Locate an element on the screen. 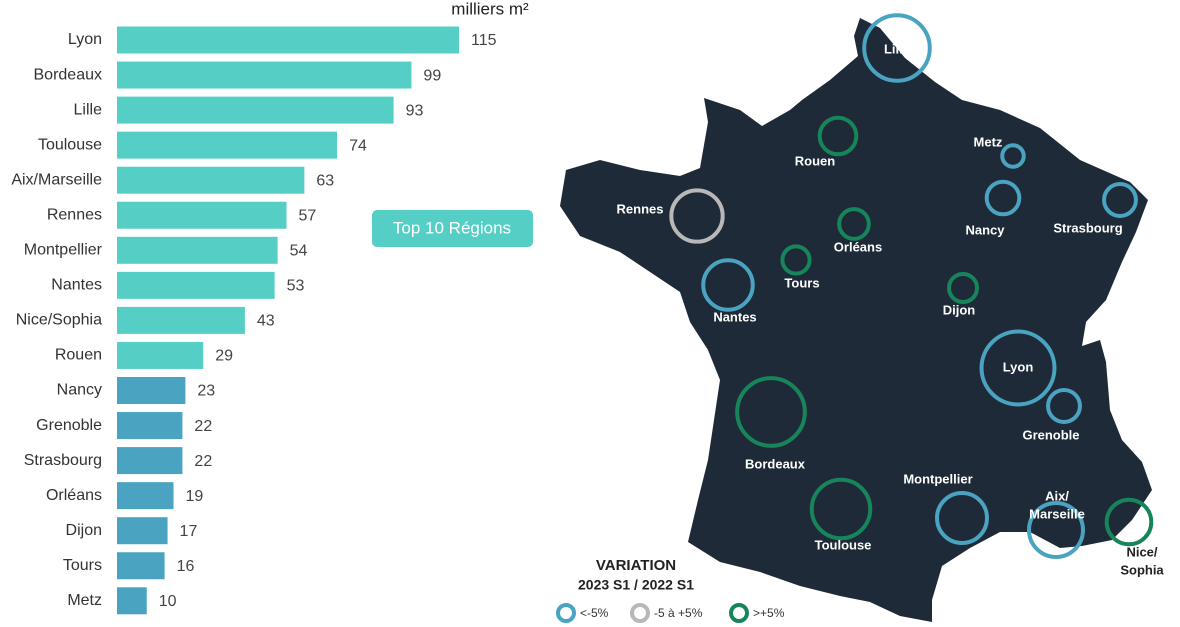  city-label: Toulouse is located at coordinates (843, 544).